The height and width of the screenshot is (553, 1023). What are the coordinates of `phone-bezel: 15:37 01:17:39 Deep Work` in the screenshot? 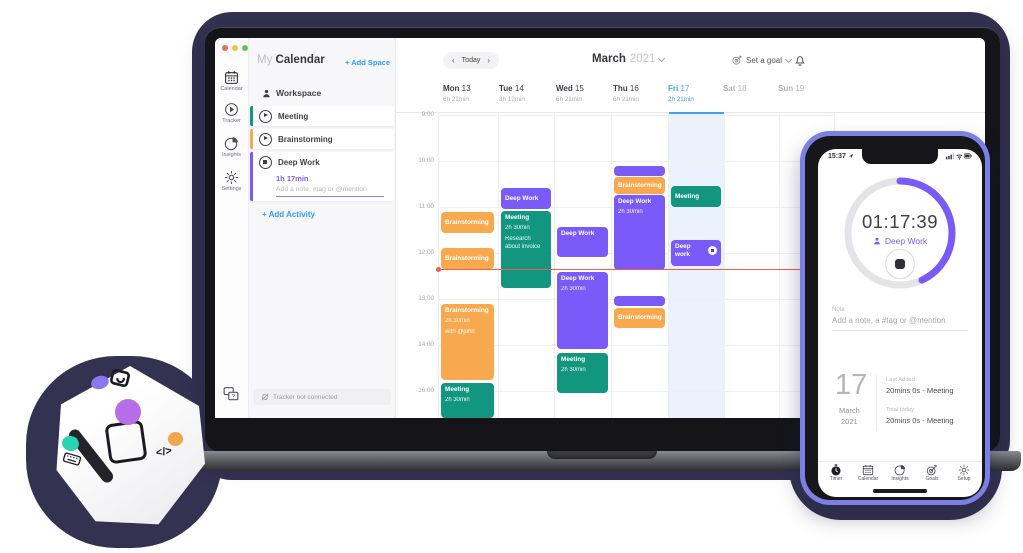 It's located at (895, 318).